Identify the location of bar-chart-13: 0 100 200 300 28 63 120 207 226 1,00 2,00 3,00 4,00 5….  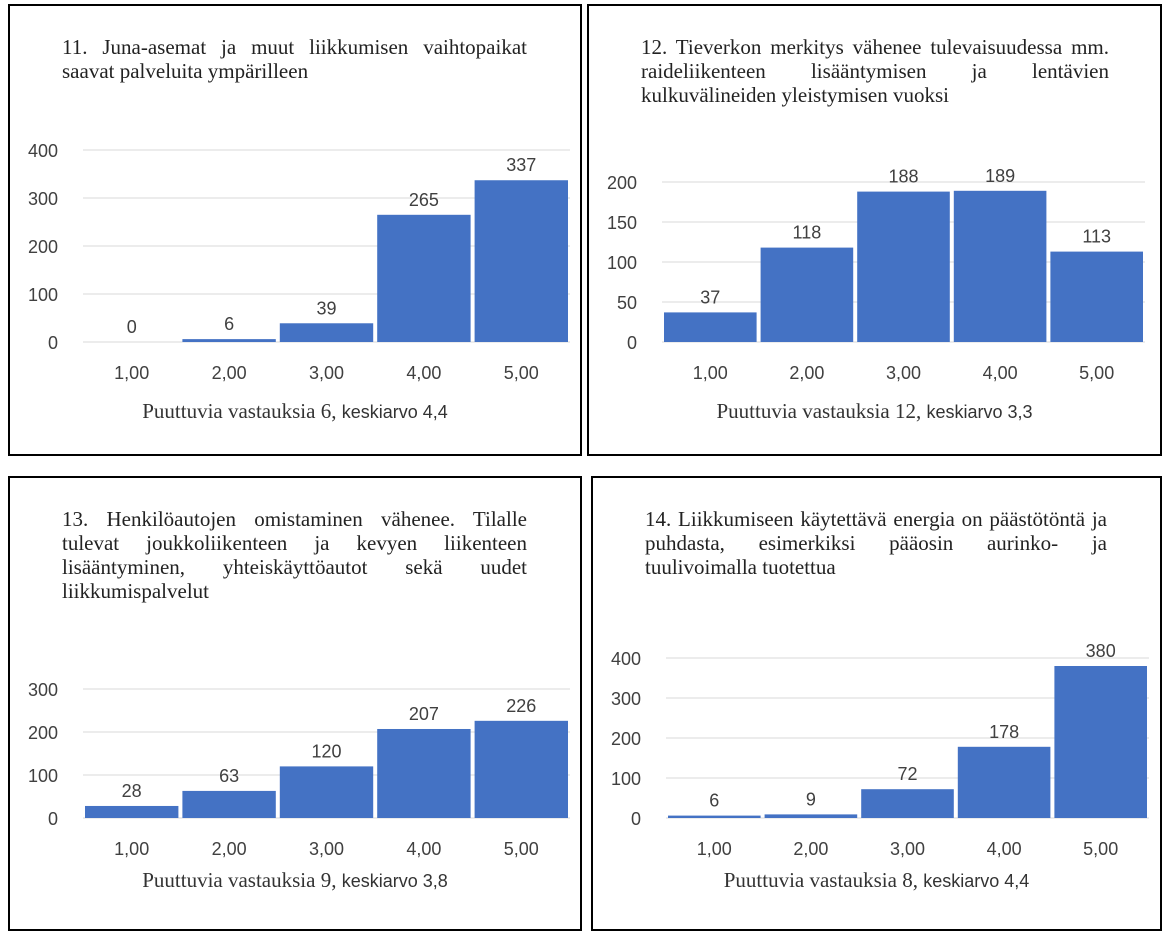
(299, 769).